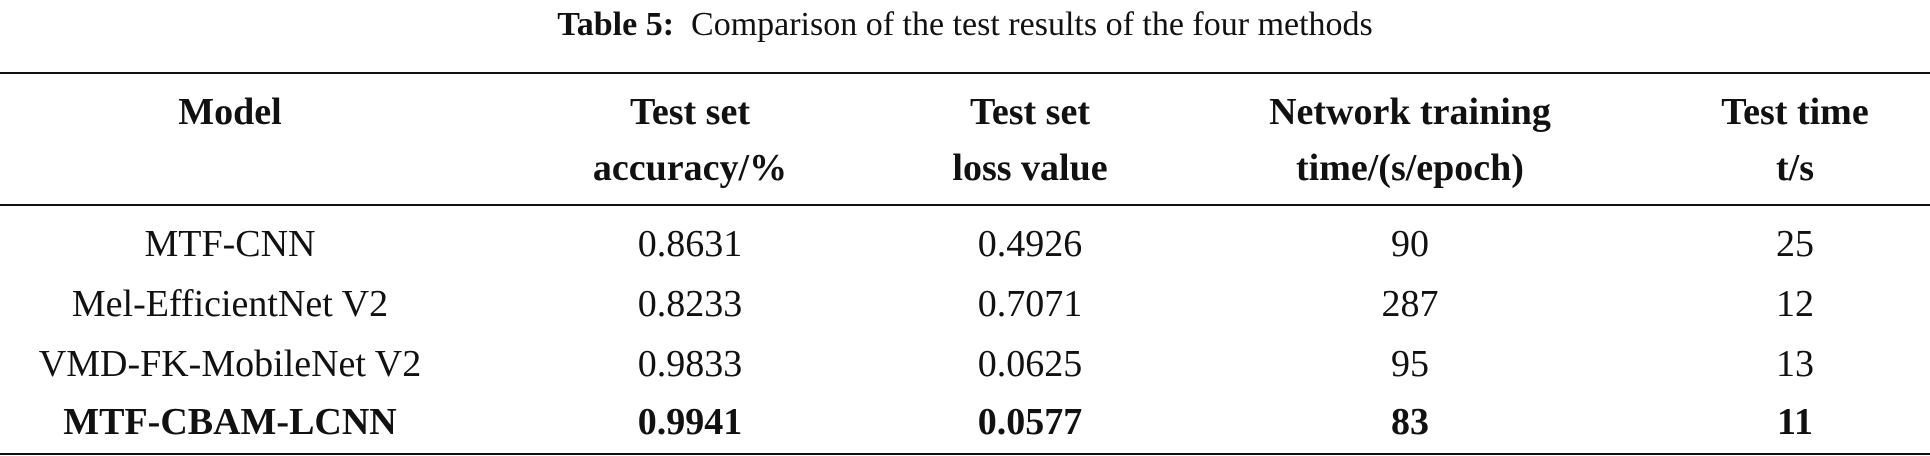 The image size is (1930, 456). I want to click on cell-accuracy: 0.8233, so click(690, 304).